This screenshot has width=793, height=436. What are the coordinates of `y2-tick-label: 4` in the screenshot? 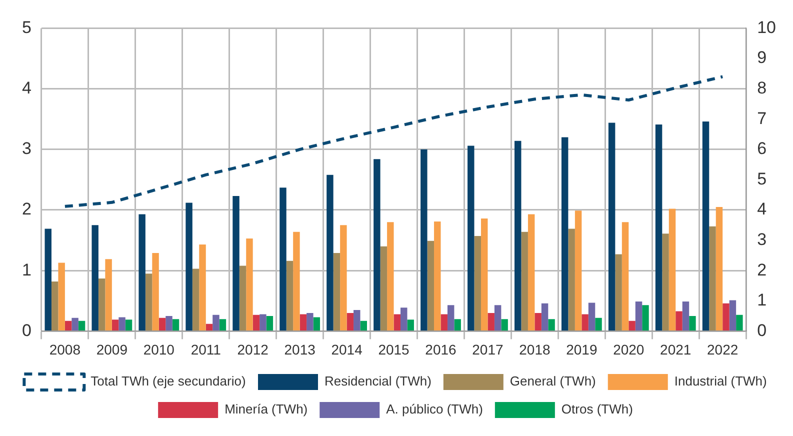 It's located at (762, 209).